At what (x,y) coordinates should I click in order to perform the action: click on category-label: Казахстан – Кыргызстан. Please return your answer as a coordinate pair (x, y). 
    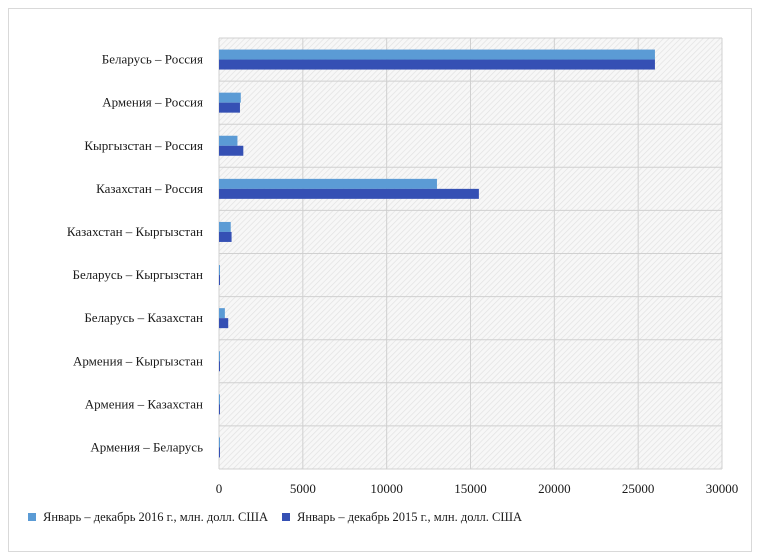
    Looking at the image, I should click on (135, 231).